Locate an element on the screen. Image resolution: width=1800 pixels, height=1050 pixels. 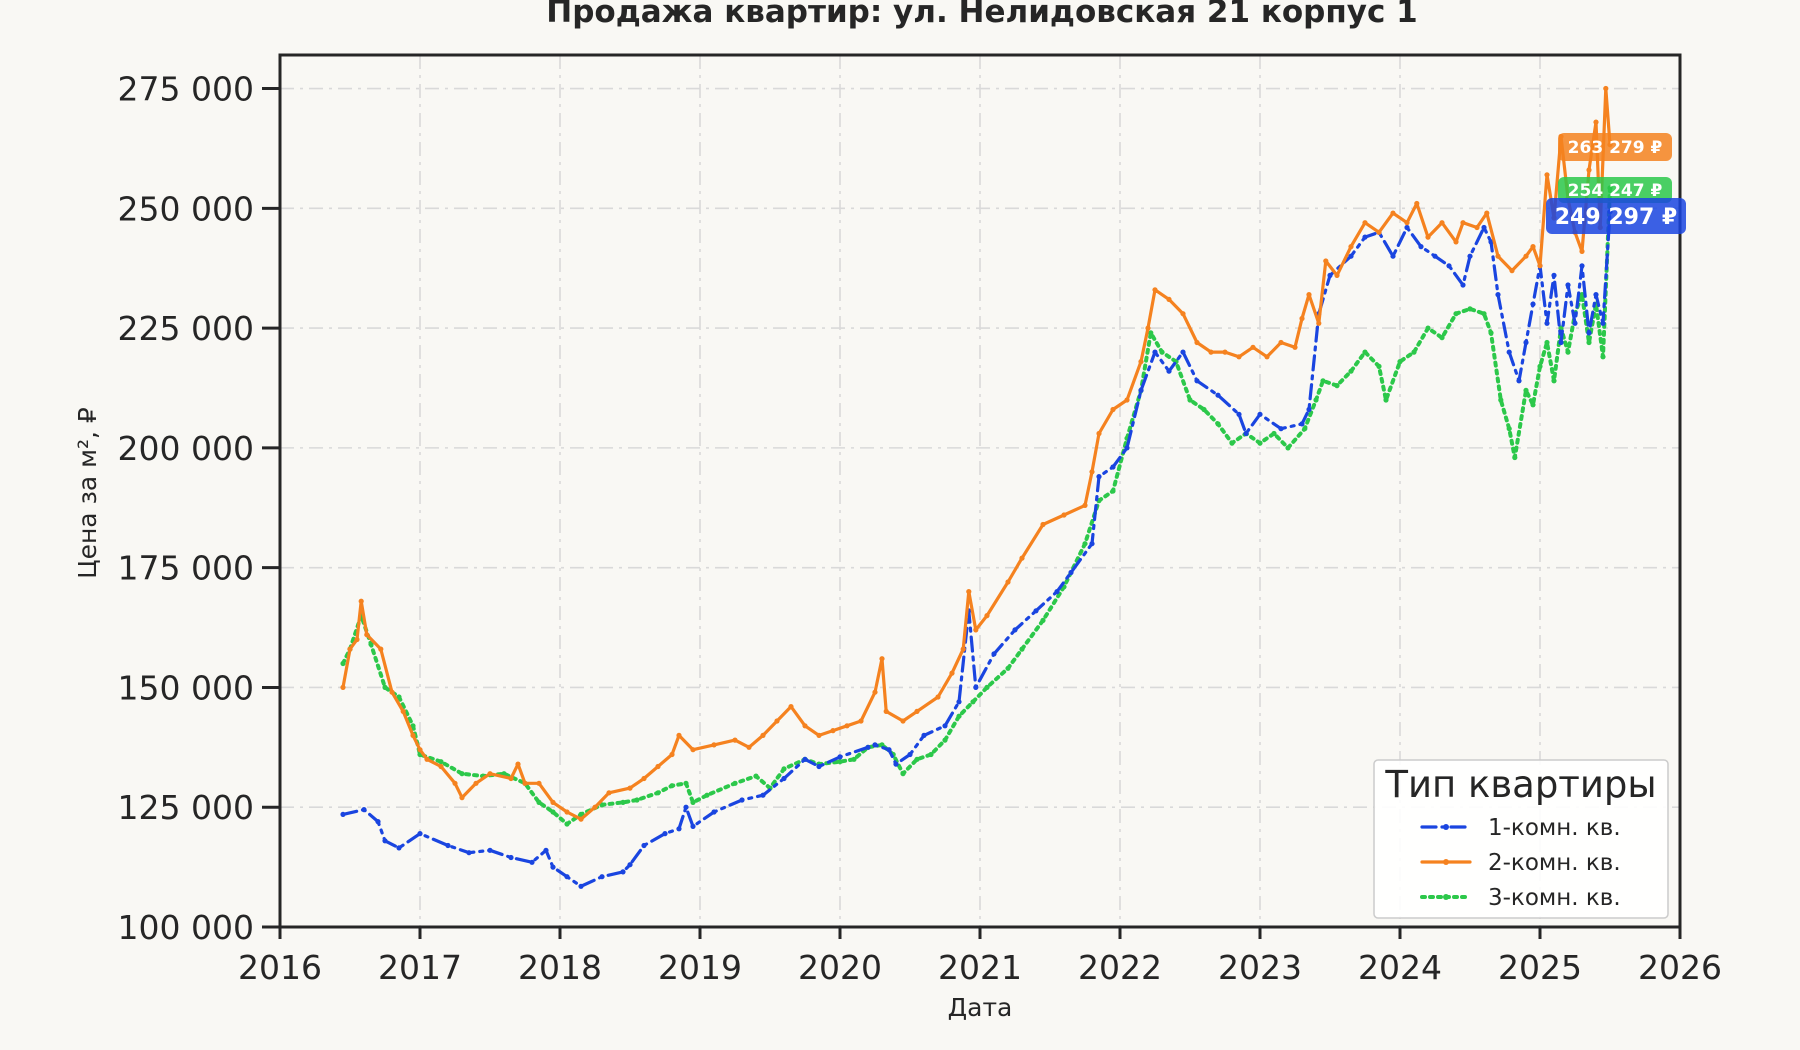
y-tick-label: 250 000 is located at coordinates (186, 208).